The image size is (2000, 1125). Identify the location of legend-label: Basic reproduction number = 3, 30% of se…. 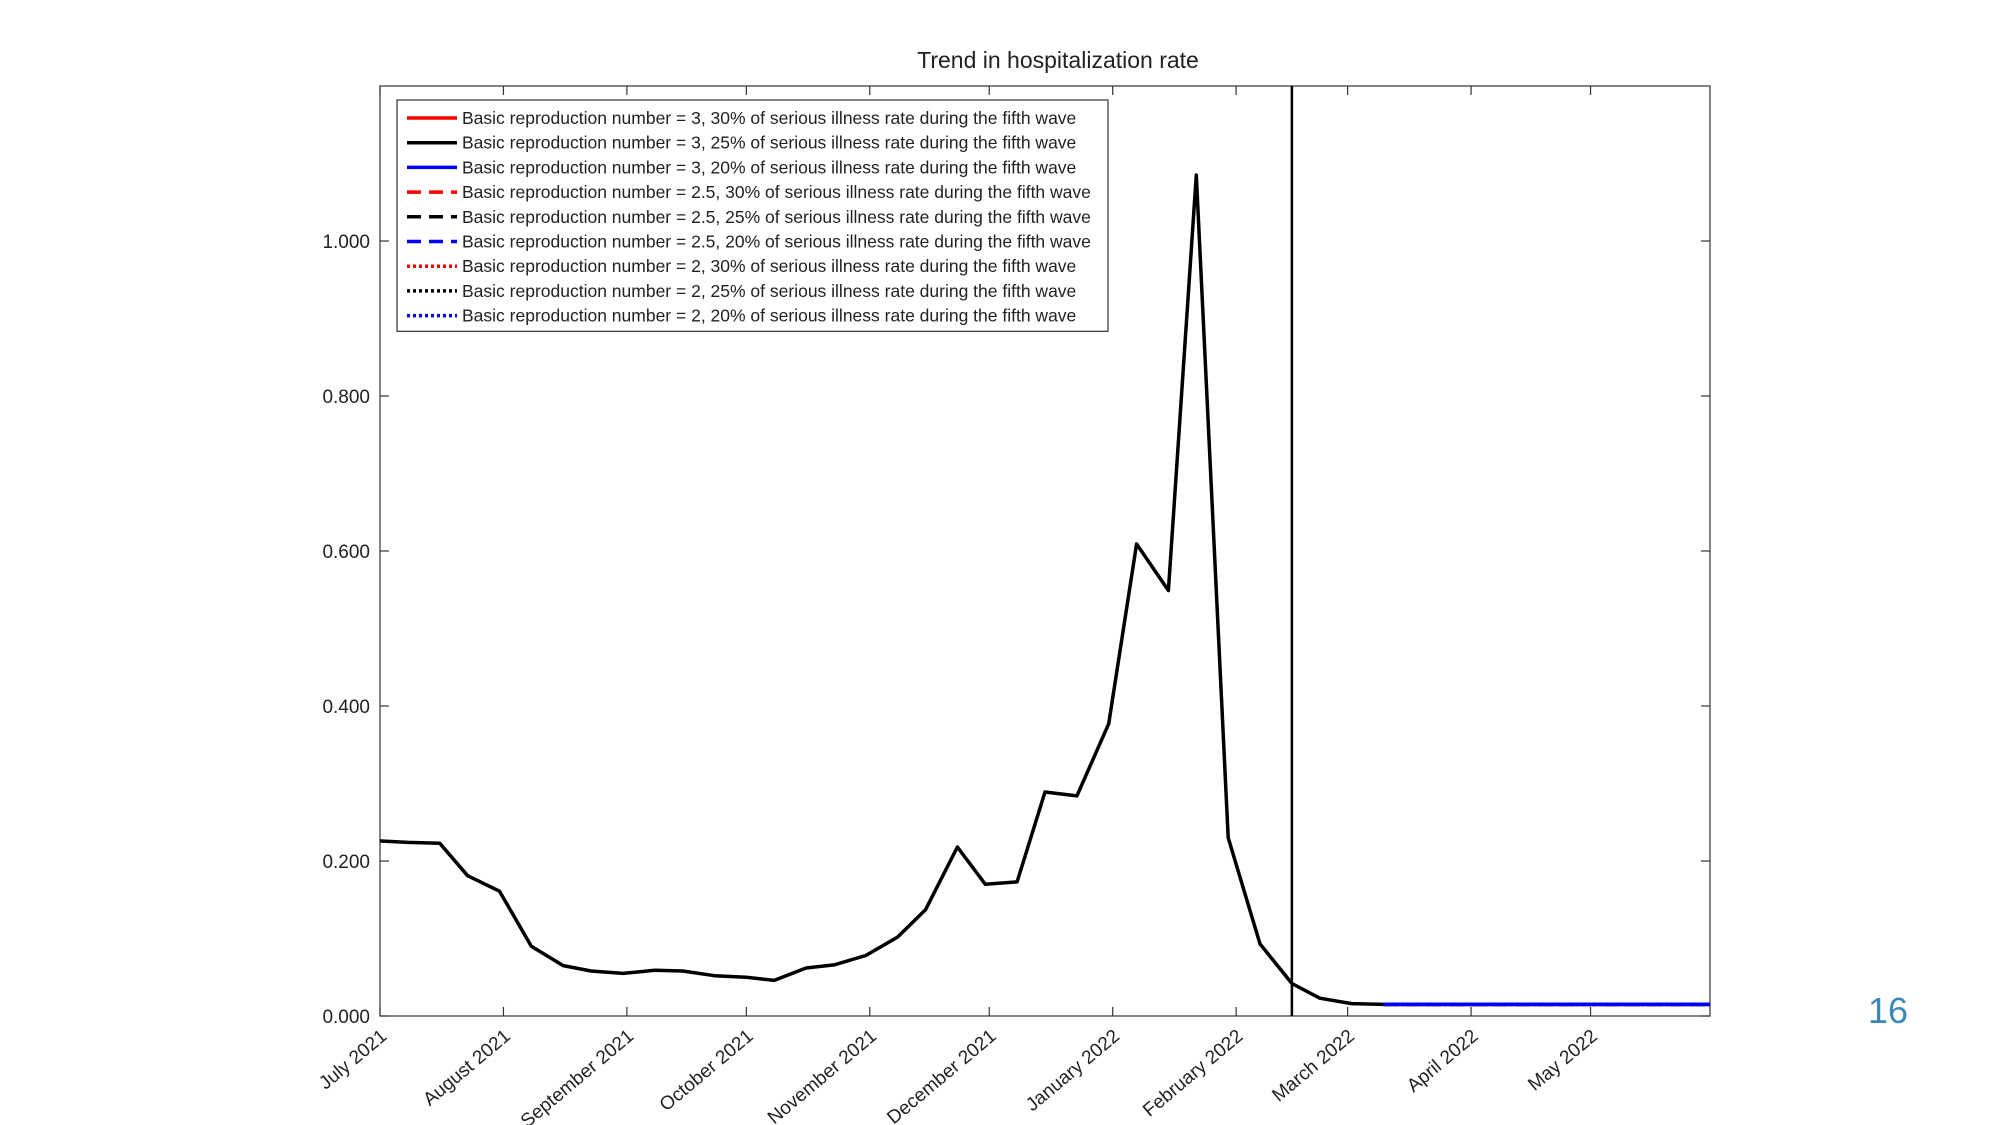
(769, 118).